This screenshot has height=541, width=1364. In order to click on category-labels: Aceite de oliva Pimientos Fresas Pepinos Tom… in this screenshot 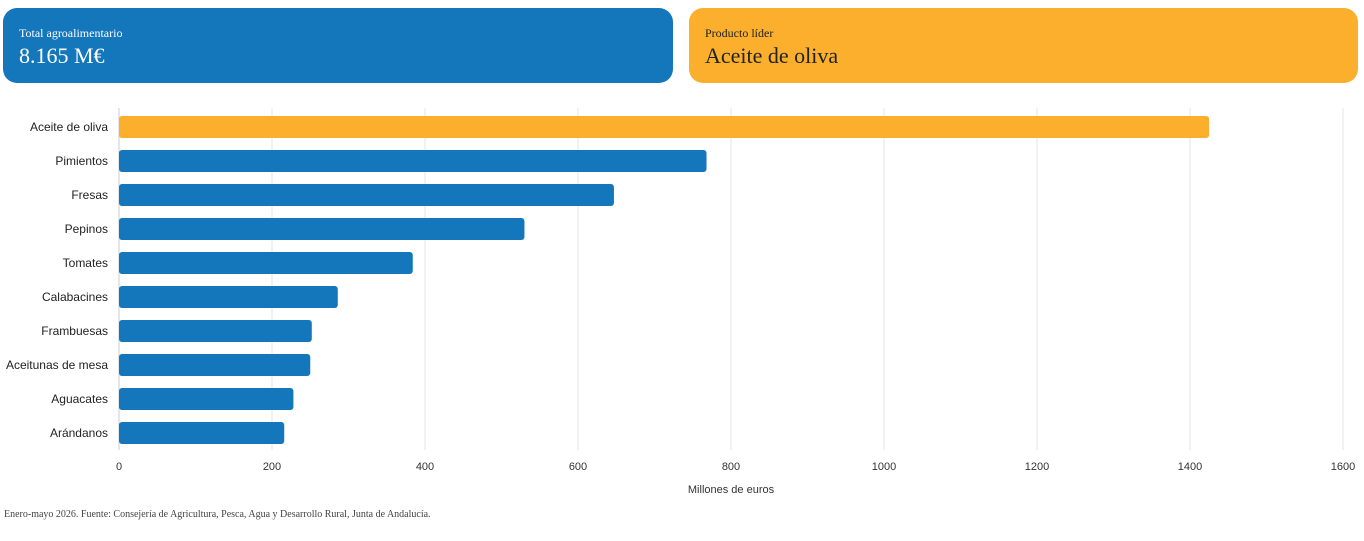, I will do `click(57, 280)`.